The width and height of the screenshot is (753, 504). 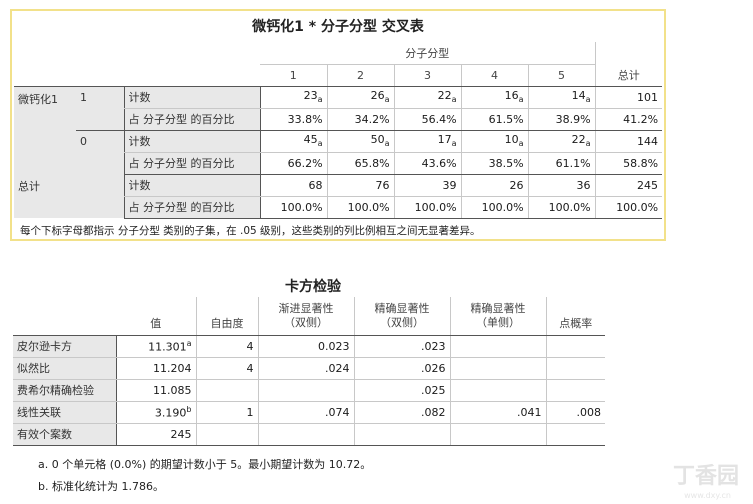 I want to click on cell-value: 11.085, so click(x=155, y=390).